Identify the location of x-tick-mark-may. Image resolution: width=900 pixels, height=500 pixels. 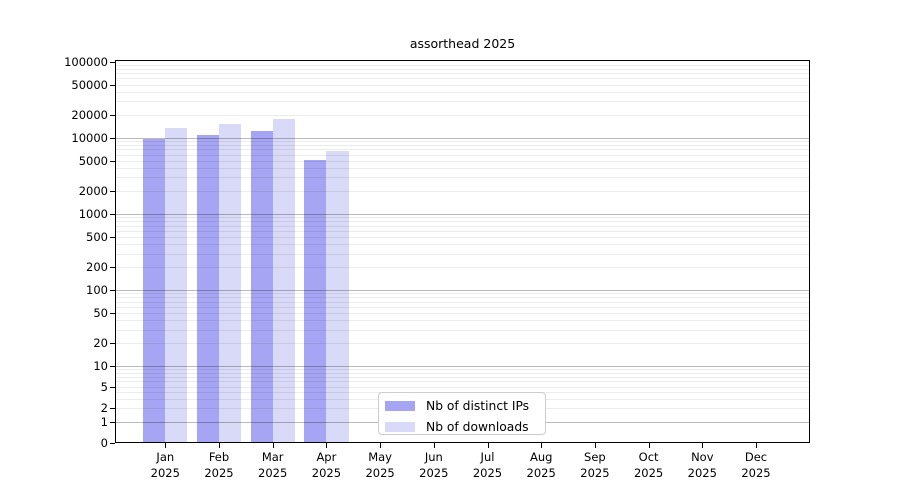
(381, 445).